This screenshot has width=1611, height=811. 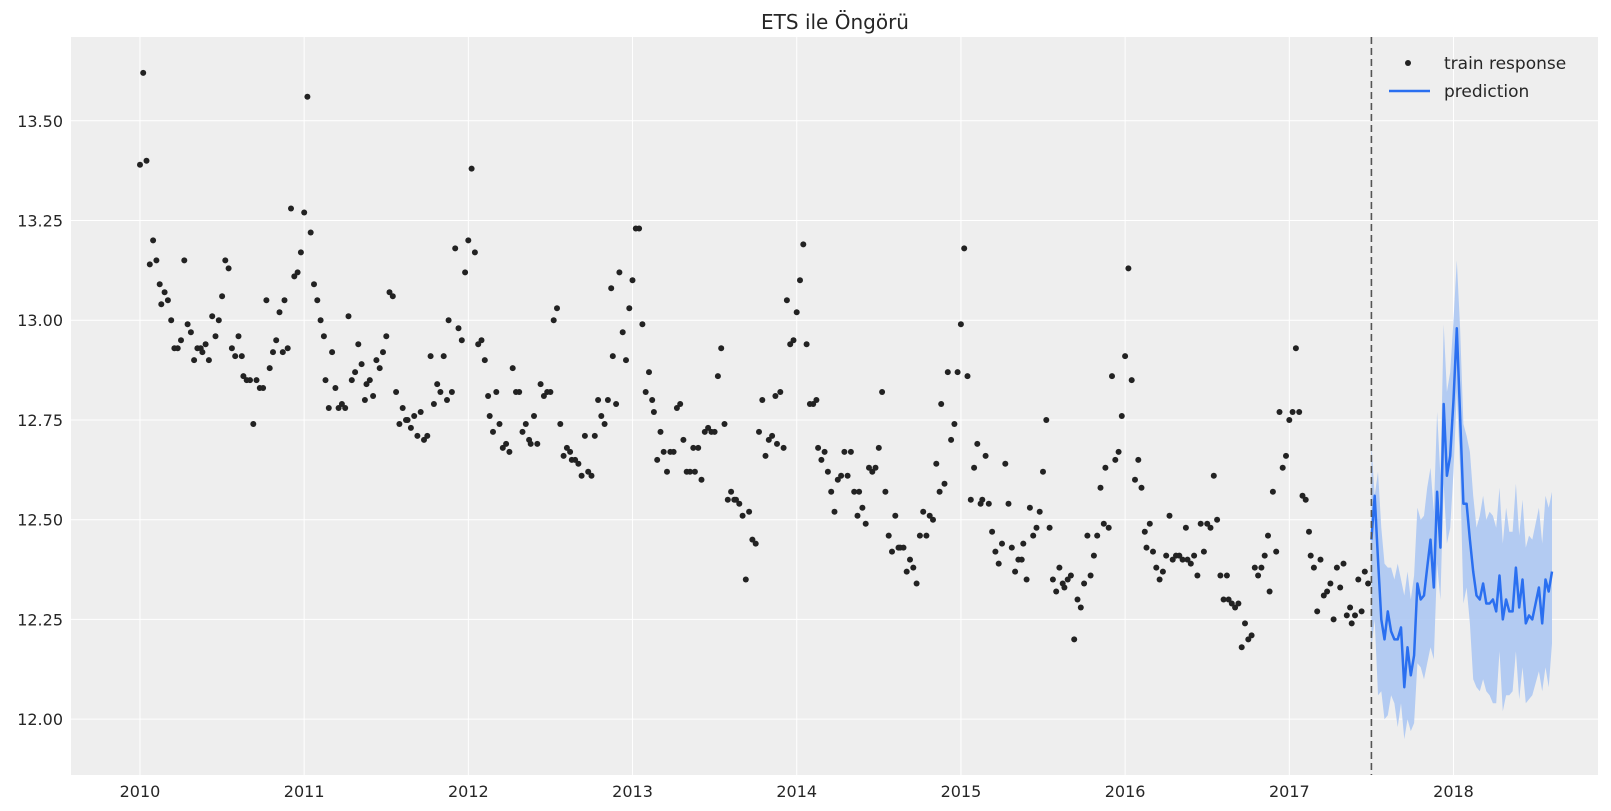 What do you see at coordinates (40, 619) in the screenshot?
I see `y-tick-label: 12.25` at bounding box center [40, 619].